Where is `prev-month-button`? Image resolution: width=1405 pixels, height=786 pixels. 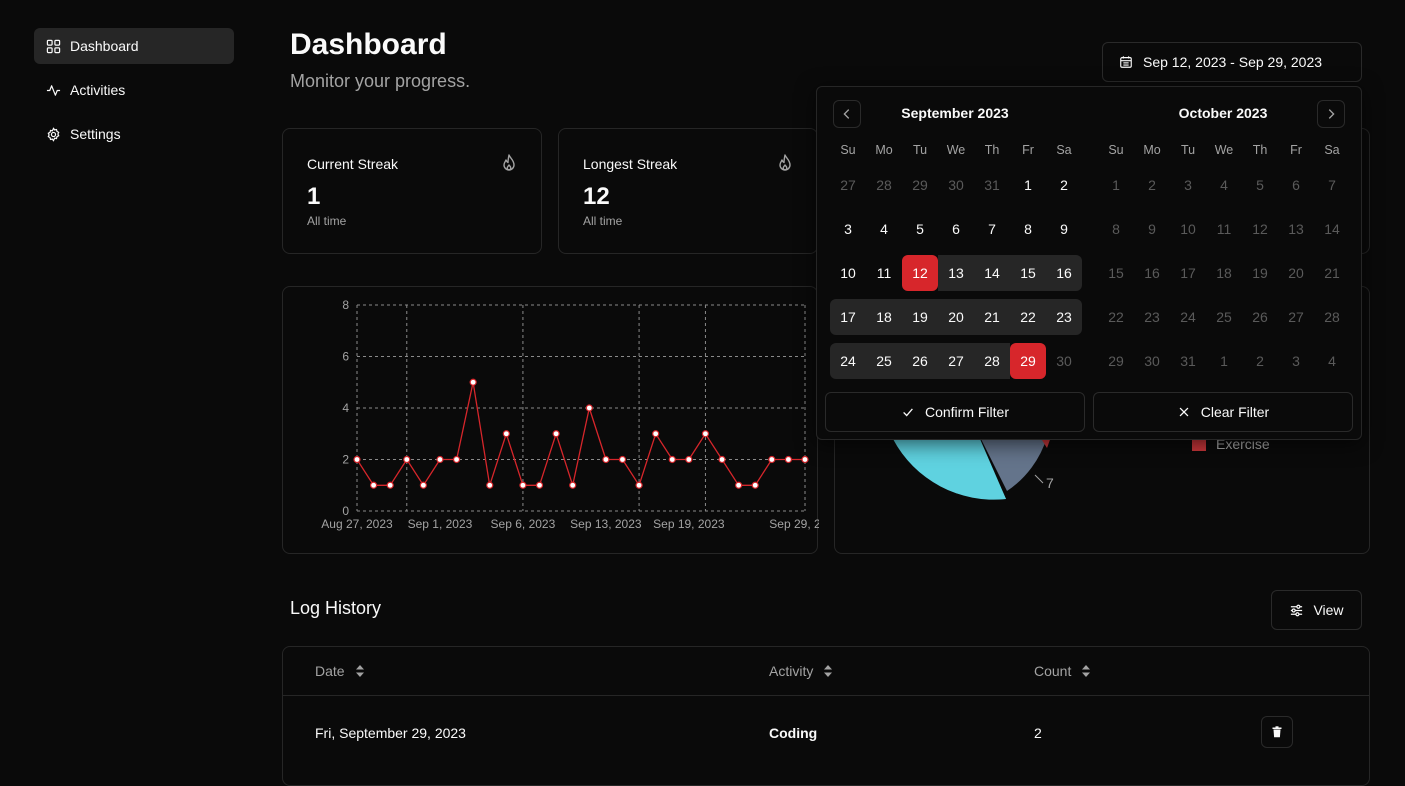
prev-month-button is located at coordinates (847, 114).